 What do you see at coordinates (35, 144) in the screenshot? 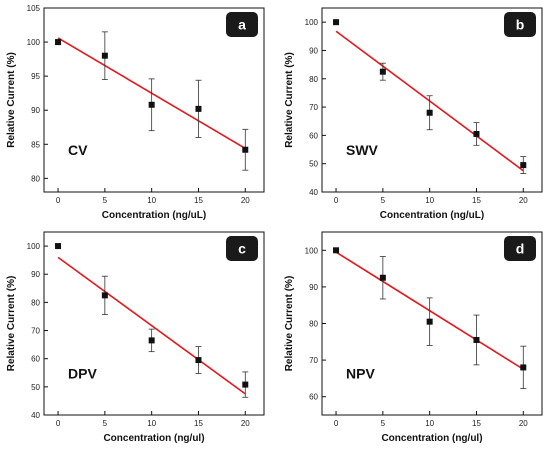
I see `y-tick-label: 85` at bounding box center [35, 144].